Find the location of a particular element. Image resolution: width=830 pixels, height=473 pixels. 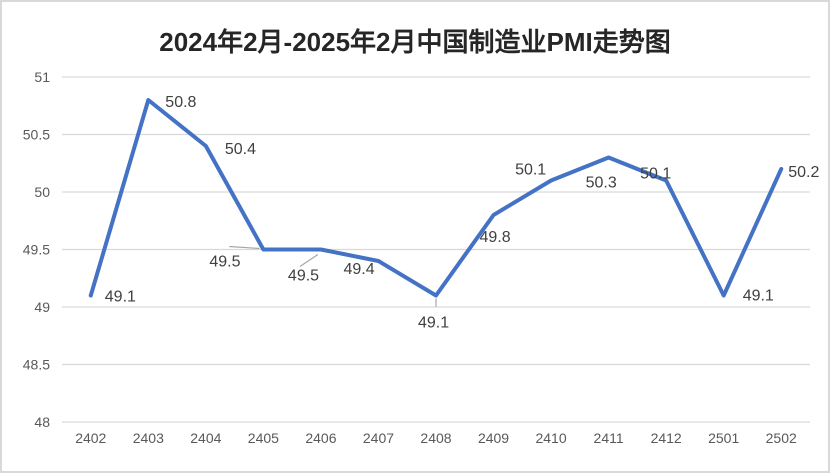

x-axis-label-2403: 2403 is located at coordinates (148, 438).